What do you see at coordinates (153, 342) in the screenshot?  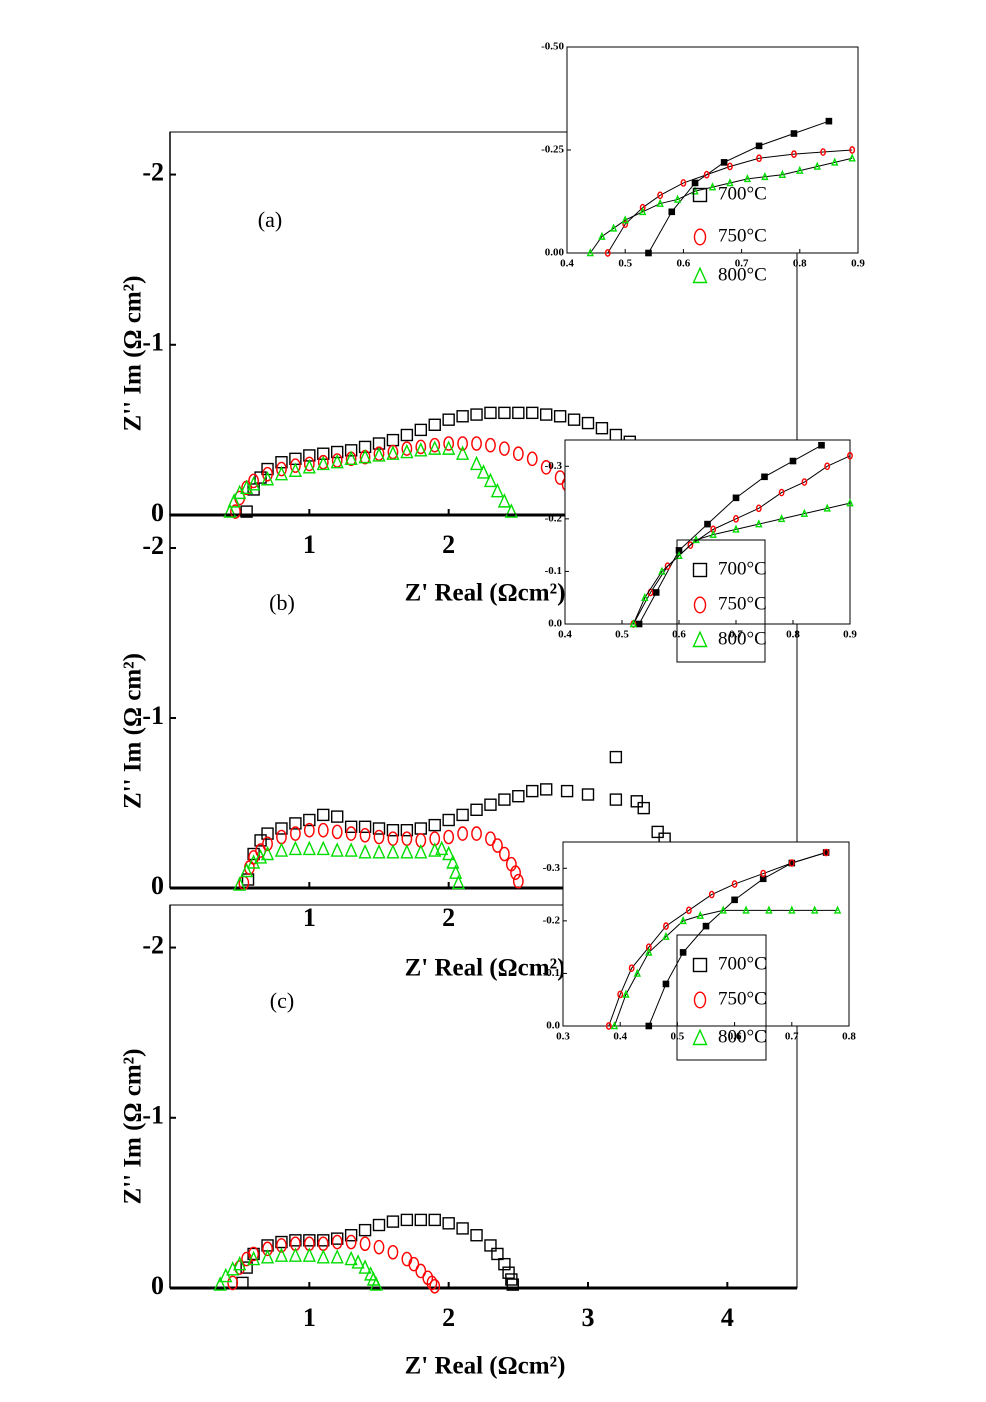 I see `y-tick-label: -1` at bounding box center [153, 342].